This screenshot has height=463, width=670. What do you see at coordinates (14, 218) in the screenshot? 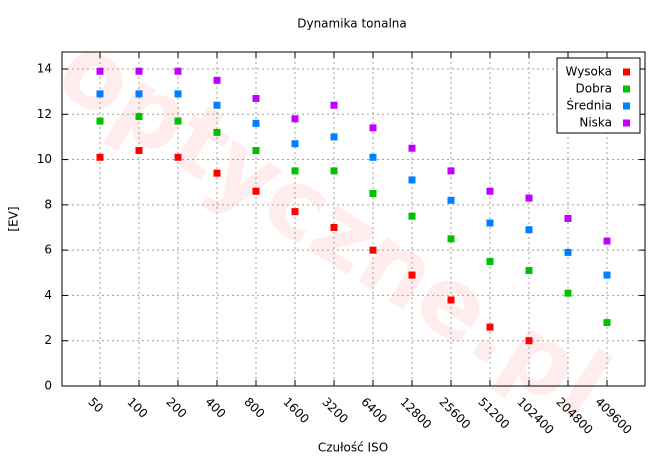
I see `y-axis-label: [EV]` at bounding box center [14, 218].